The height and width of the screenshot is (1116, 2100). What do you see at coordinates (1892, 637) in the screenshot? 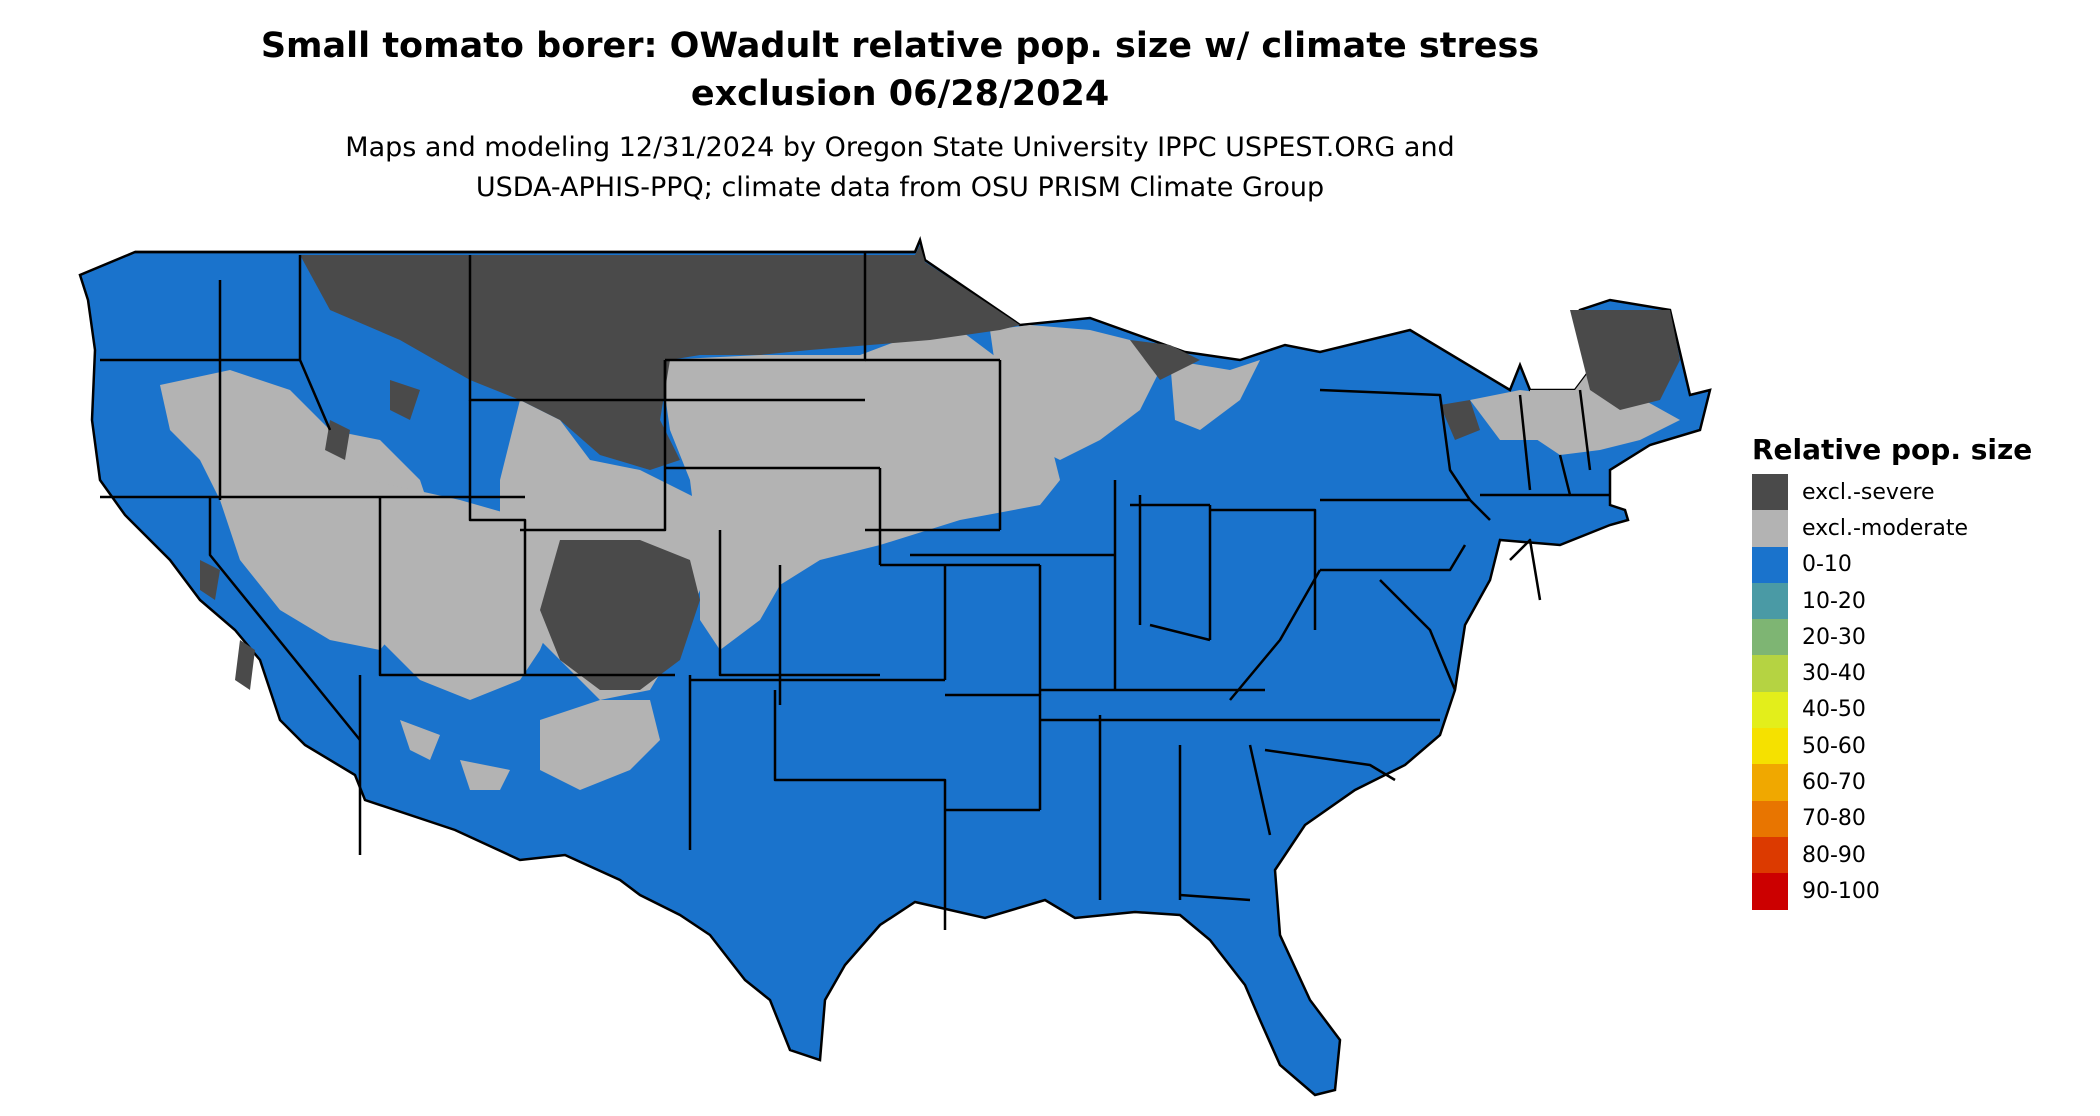
I see `legend-item: 20-30` at bounding box center [1892, 637].